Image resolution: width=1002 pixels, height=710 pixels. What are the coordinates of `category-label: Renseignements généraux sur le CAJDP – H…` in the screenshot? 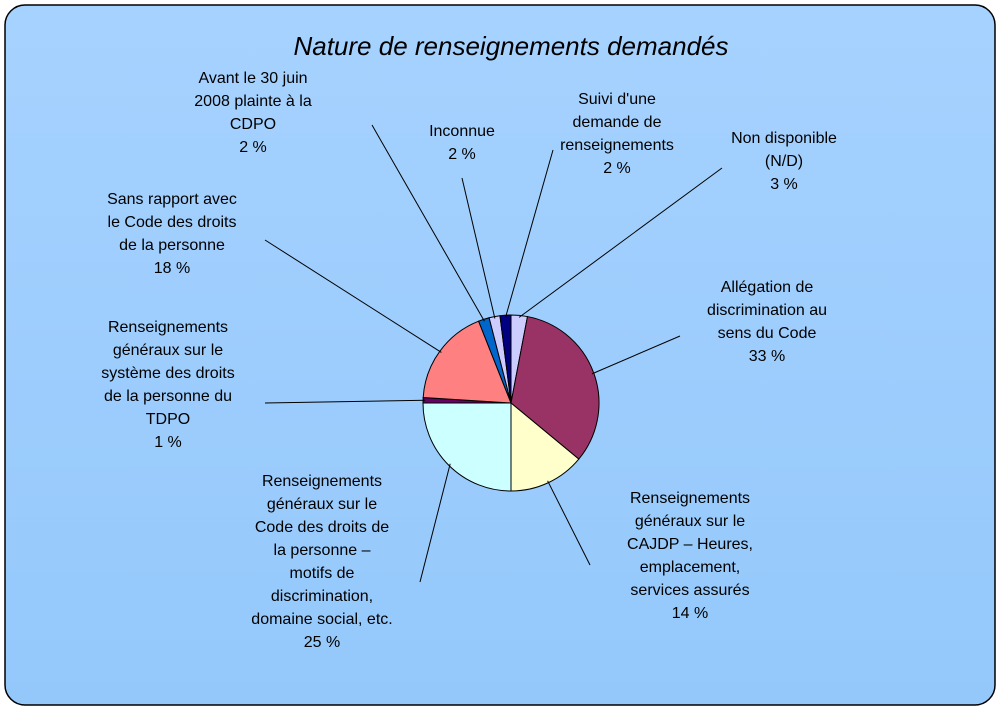 It's located at (690, 544).